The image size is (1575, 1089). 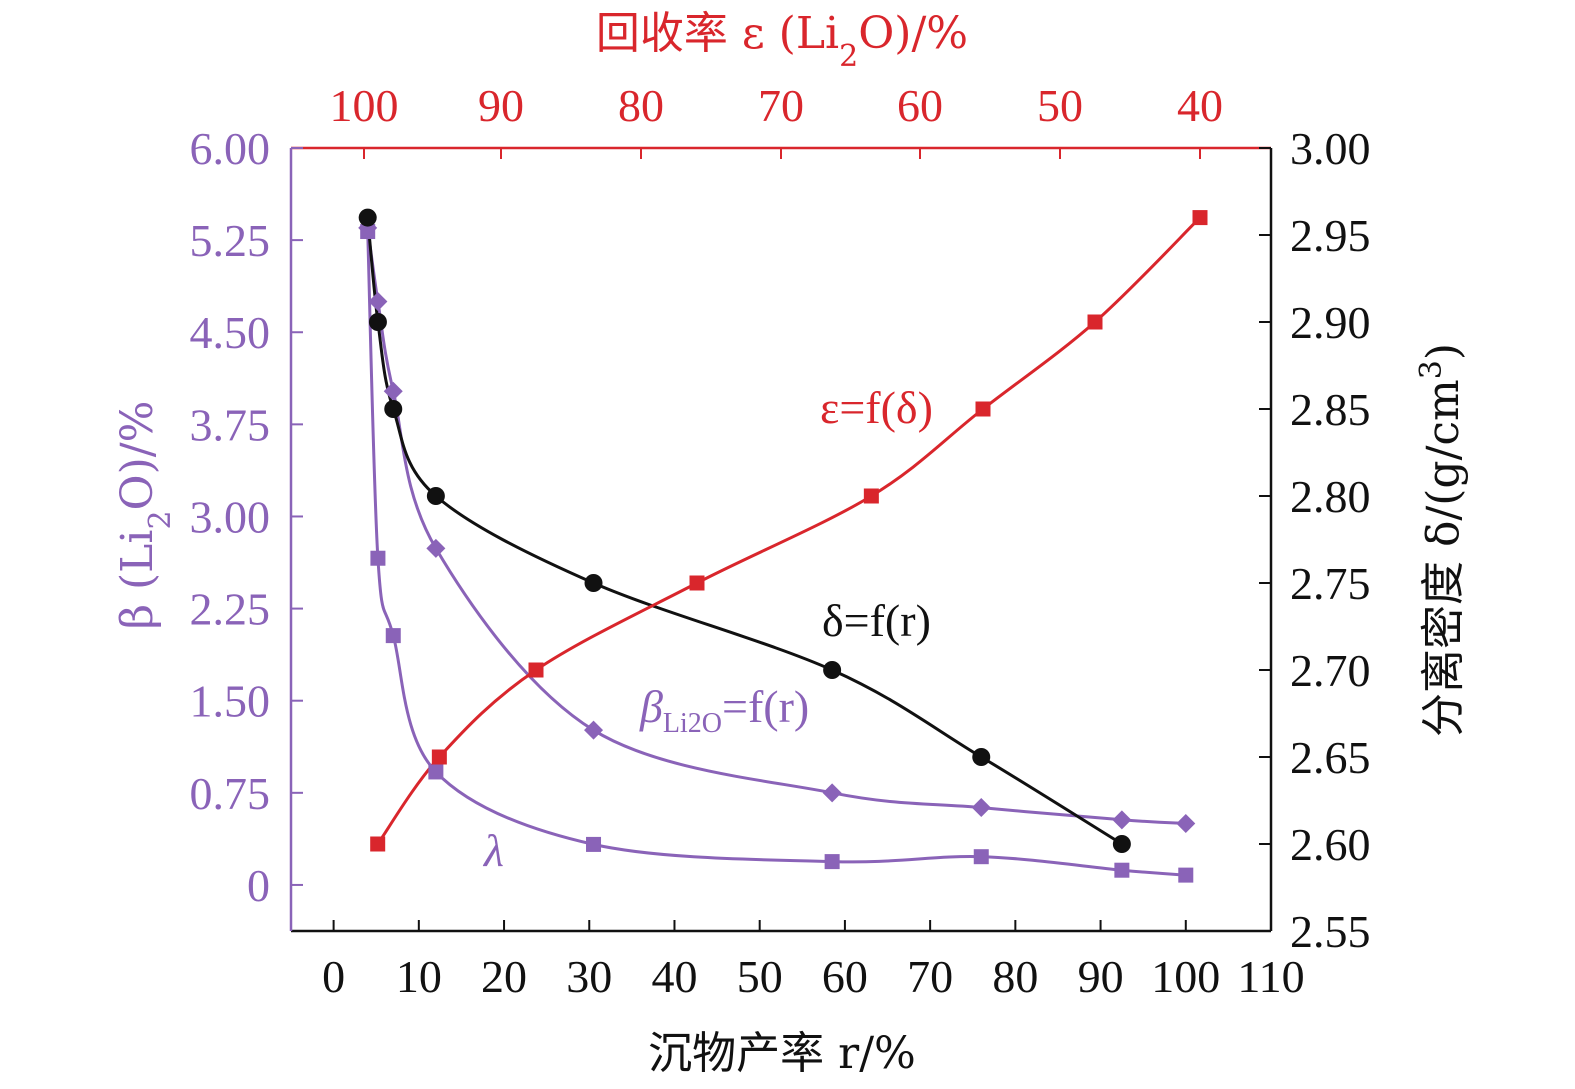 What do you see at coordinates (1330, 844) in the screenshot?
I see `right-tick-label: 2.60` at bounding box center [1330, 844].